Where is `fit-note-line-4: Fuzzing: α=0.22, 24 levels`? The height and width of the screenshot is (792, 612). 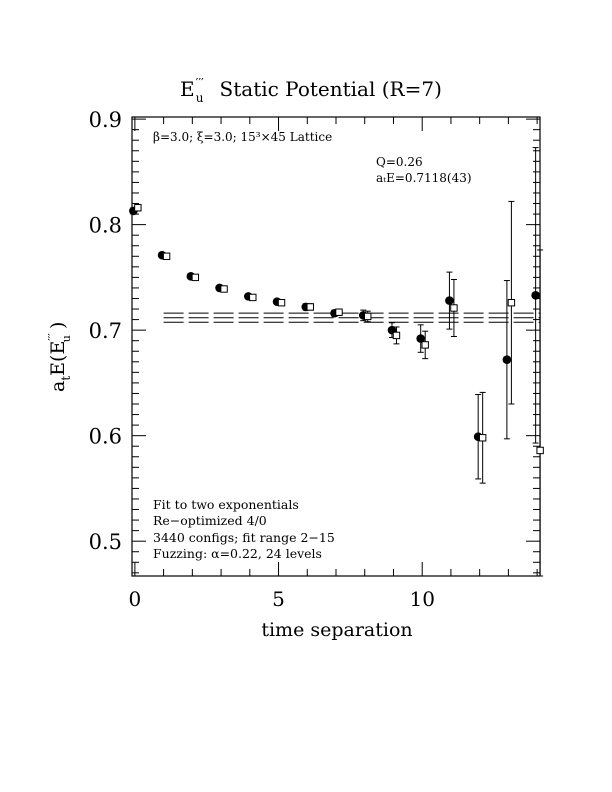 fit-note-line-4: Fuzzing: α=0.22, 24 levels is located at coordinates (237, 553).